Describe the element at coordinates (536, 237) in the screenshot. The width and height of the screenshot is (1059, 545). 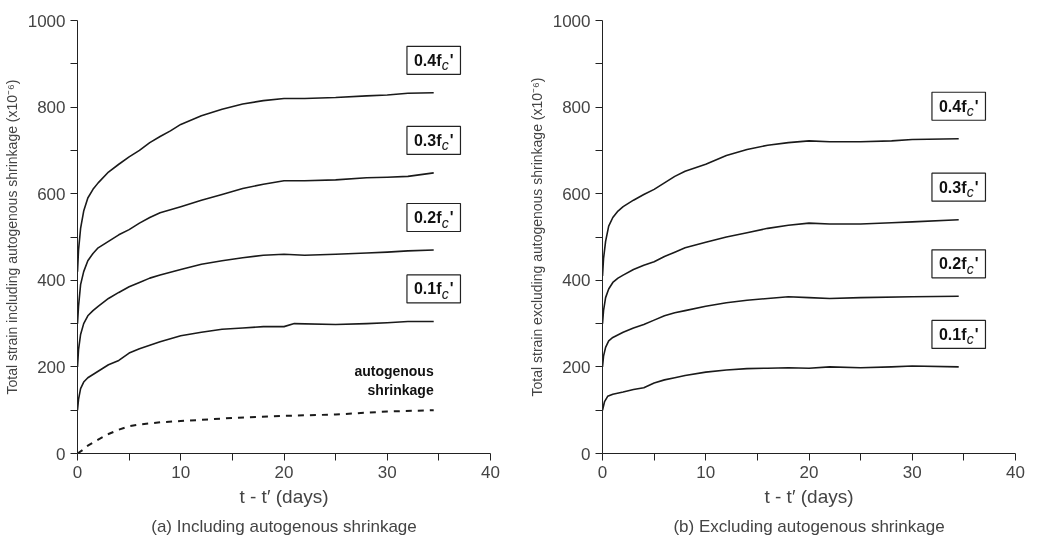
I see `y-axis-title: Total strain excluding autogenous shrinkage (x10⁻⁶)` at that location.